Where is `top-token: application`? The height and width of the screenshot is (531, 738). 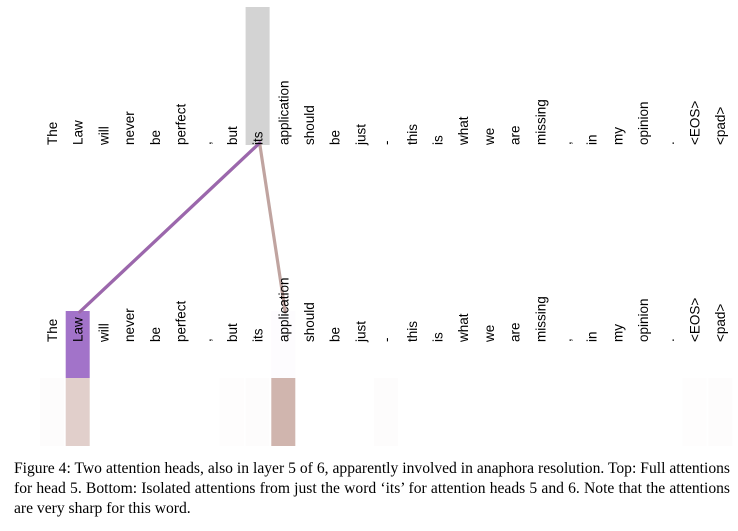
top-token: application is located at coordinates (283, 112).